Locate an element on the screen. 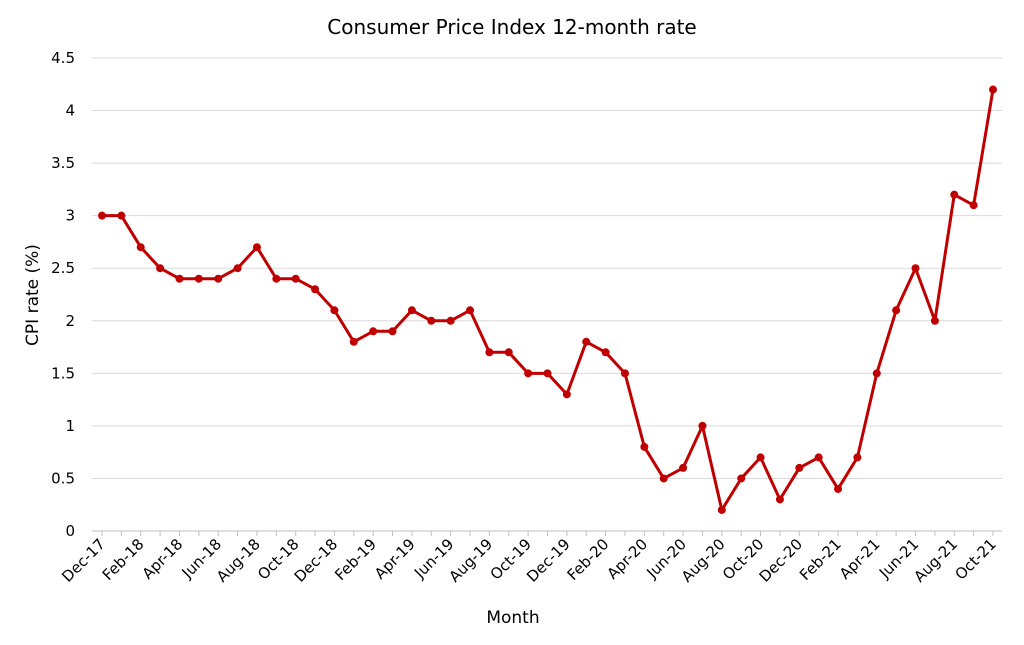 The image size is (1024, 645). x-tick-label: Aug-18 is located at coordinates (238, 560).